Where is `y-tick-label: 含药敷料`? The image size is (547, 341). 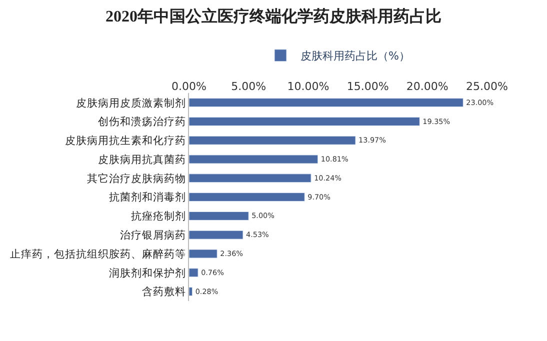 y-tick-label: 含药敷料 is located at coordinates (164, 291).